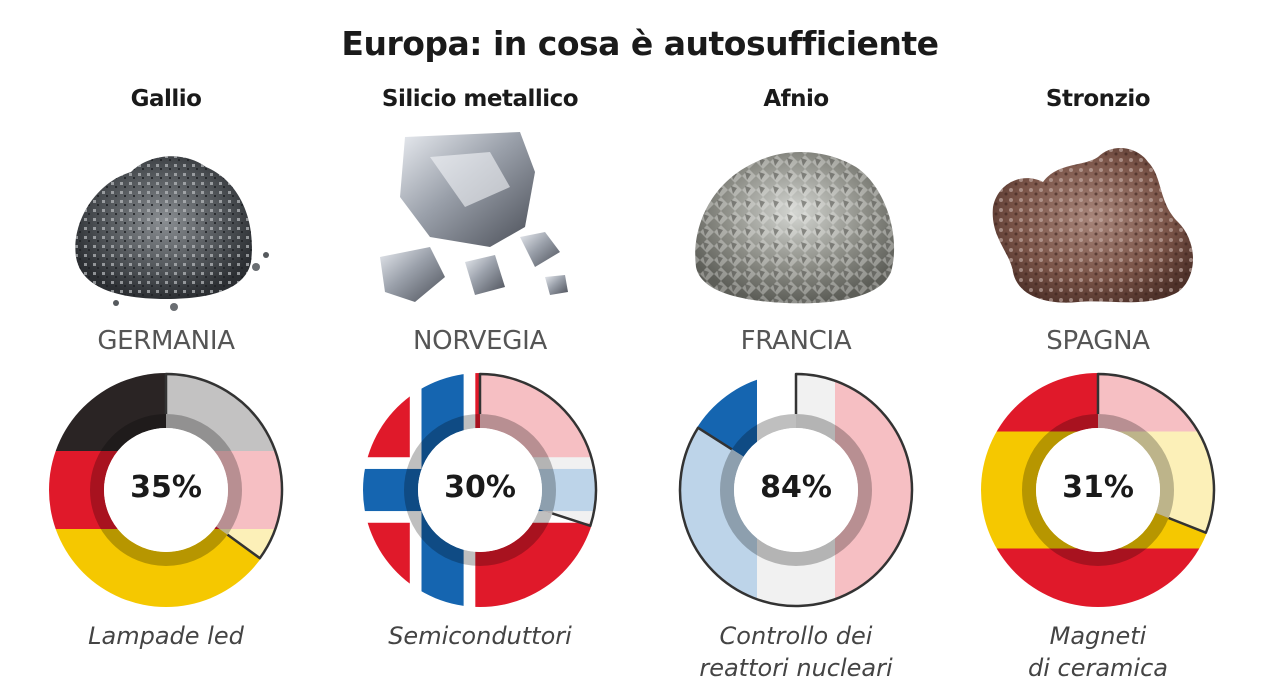  Describe the element at coordinates (795, 227) in the screenshot. I see `hafnium-rock-icon` at that location.